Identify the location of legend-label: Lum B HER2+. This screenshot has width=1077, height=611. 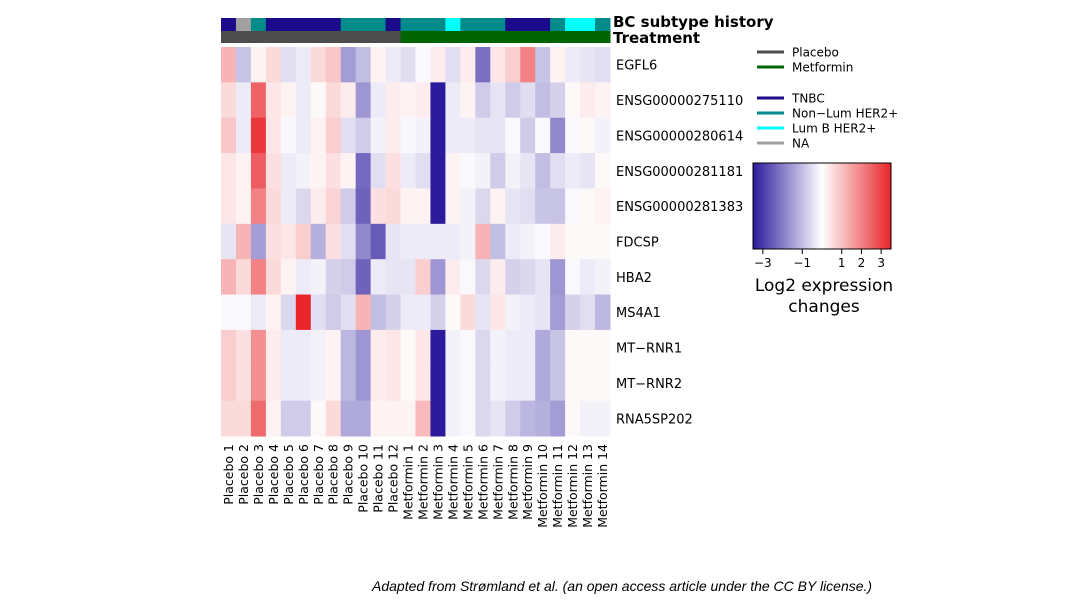
(834, 129).